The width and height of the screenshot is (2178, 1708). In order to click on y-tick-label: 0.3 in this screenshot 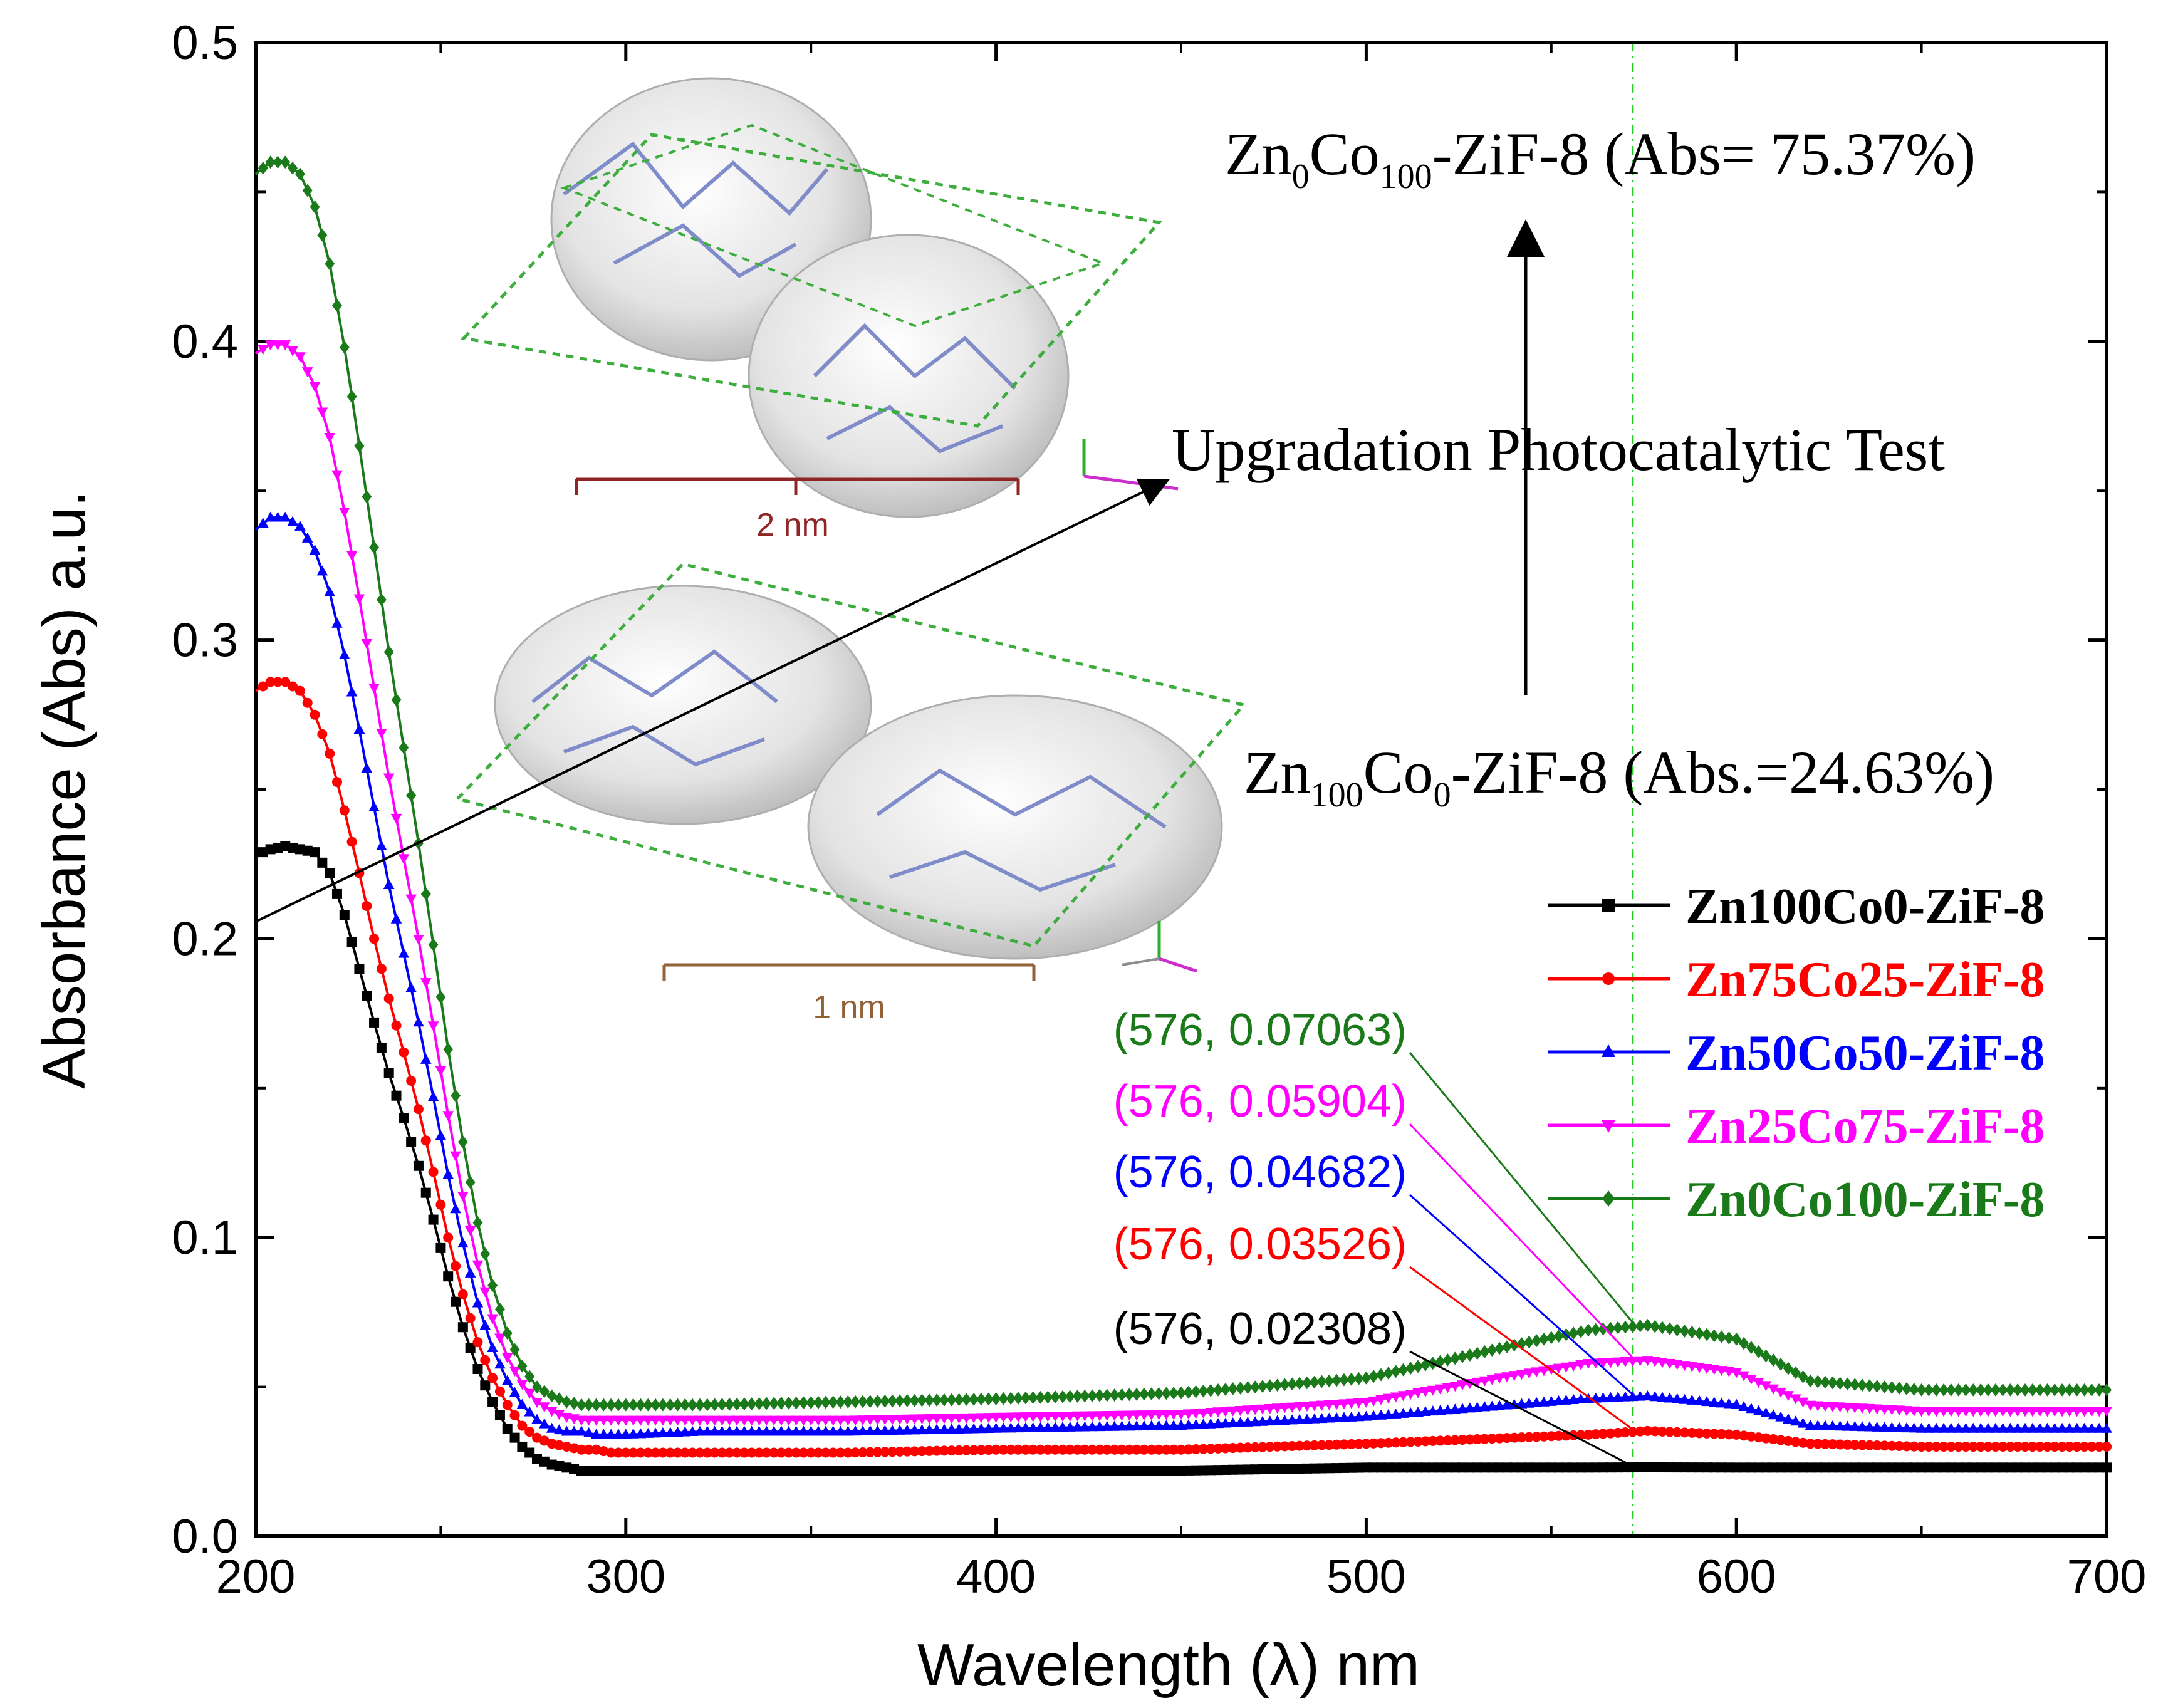, I will do `click(205, 641)`.